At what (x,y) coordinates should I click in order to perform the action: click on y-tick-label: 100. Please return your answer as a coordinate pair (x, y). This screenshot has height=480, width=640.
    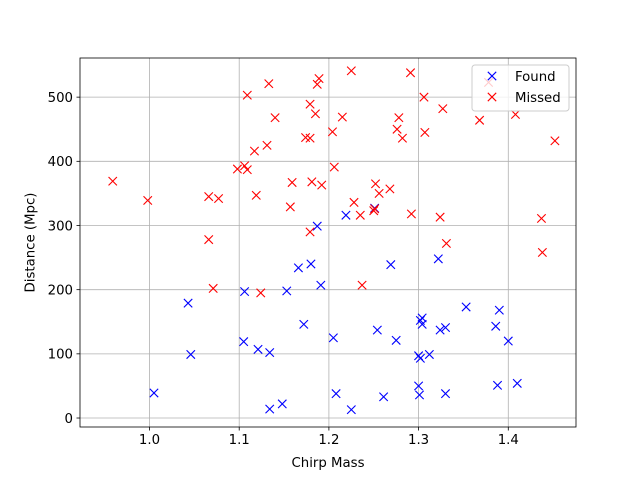
    Looking at the image, I should click on (60, 355).